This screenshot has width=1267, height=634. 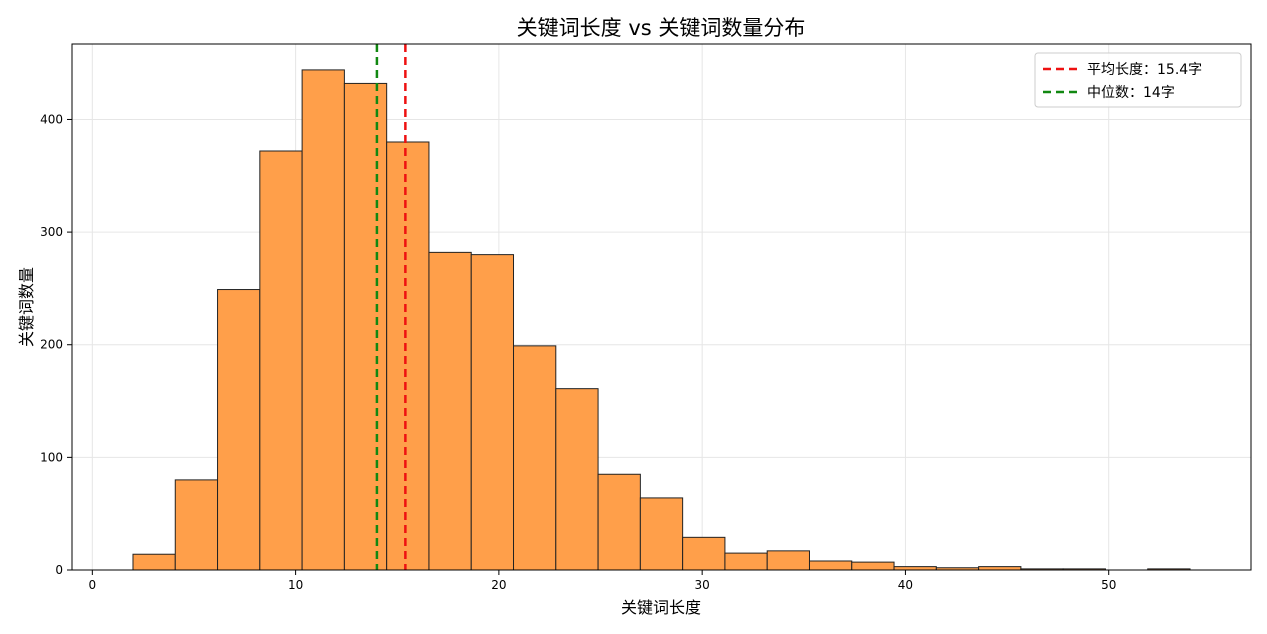 What do you see at coordinates (51, 345) in the screenshot?
I see `y-tick-label: 200` at bounding box center [51, 345].